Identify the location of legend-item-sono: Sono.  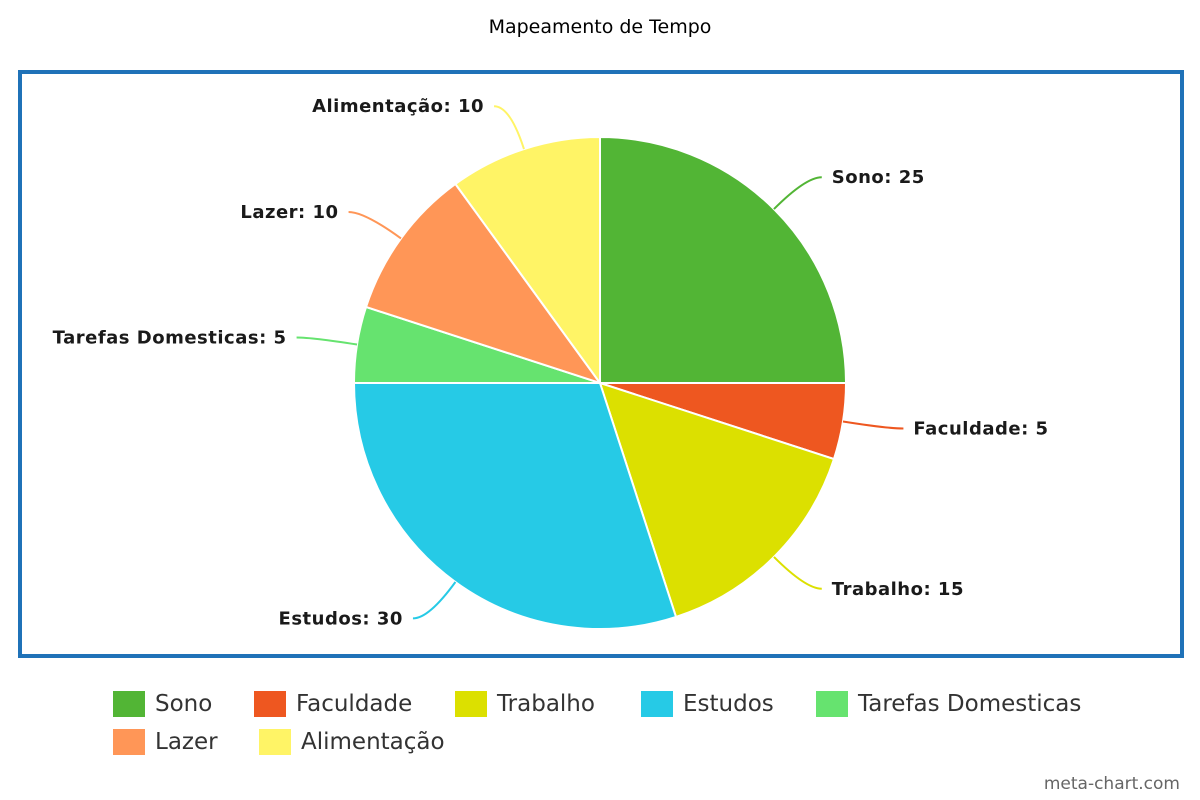
(162, 704).